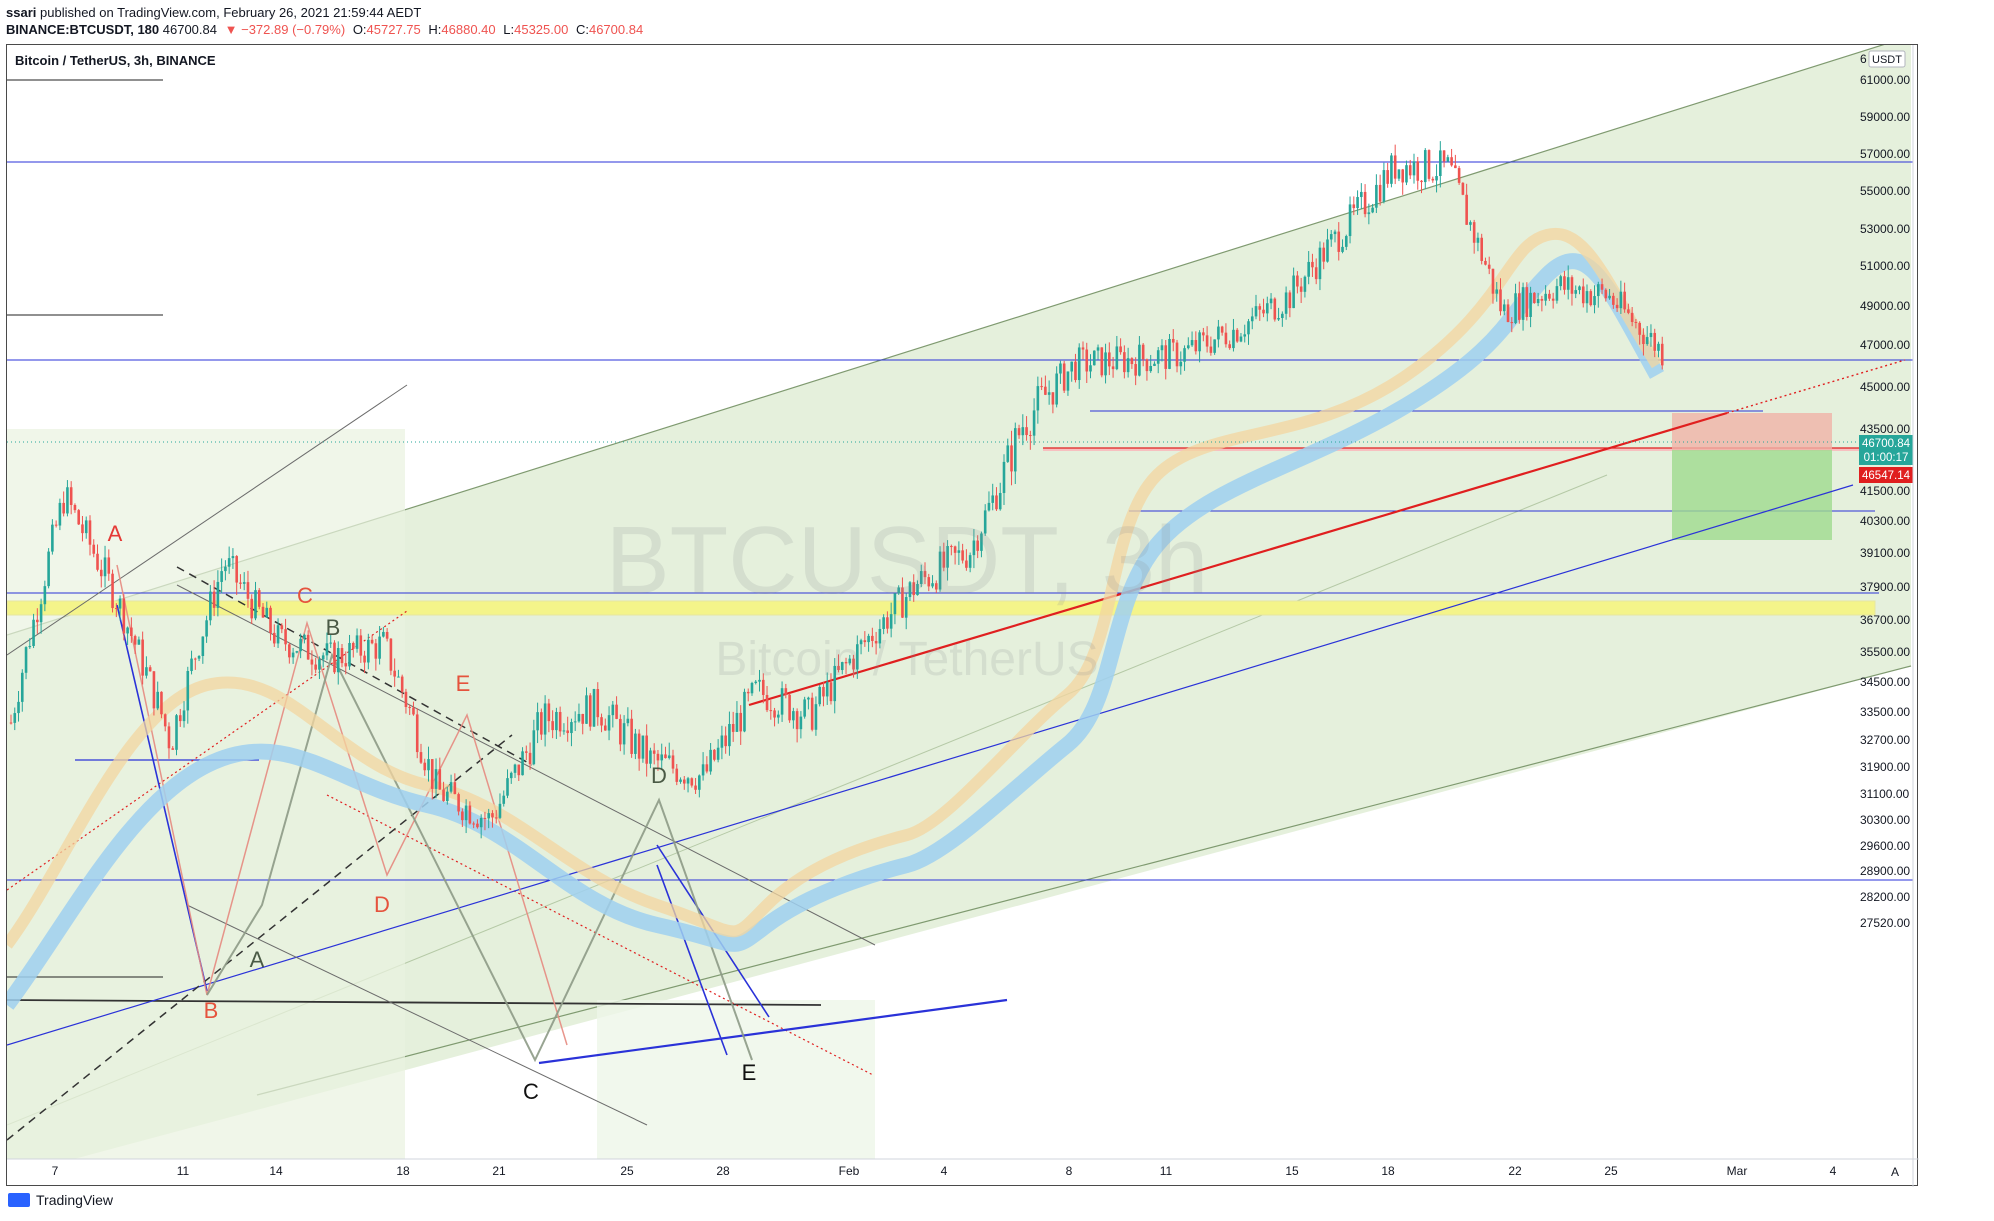 This screenshot has width=1994, height=1221. I want to click on publisher-user: ssari, so click(21, 12).